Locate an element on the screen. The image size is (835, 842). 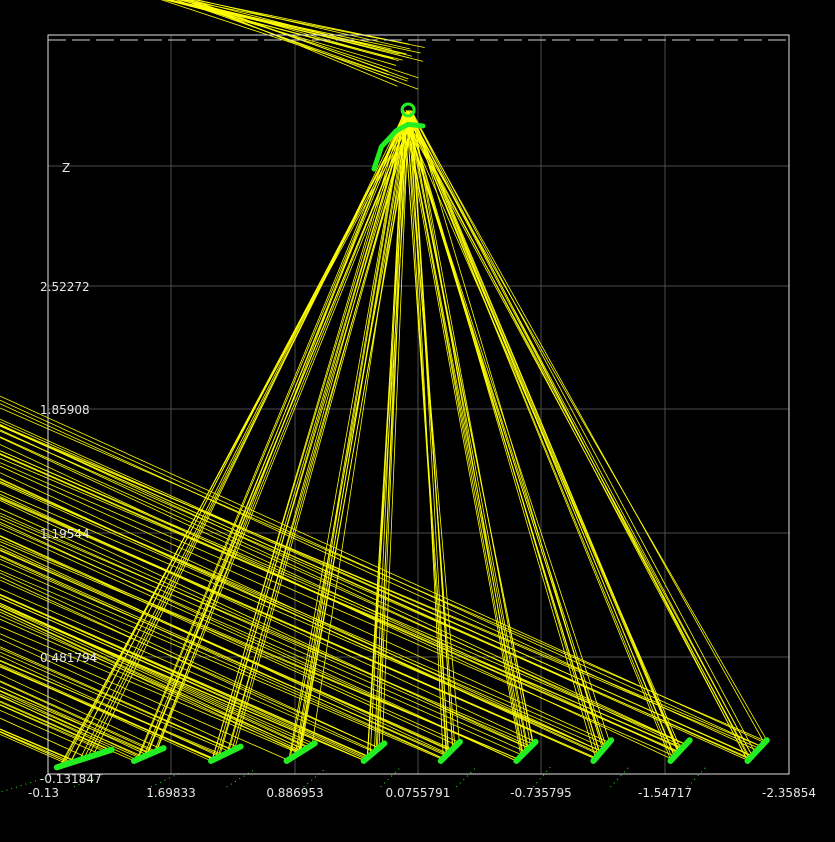
y-tick-label: 1.19544 is located at coordinates (65, 534).